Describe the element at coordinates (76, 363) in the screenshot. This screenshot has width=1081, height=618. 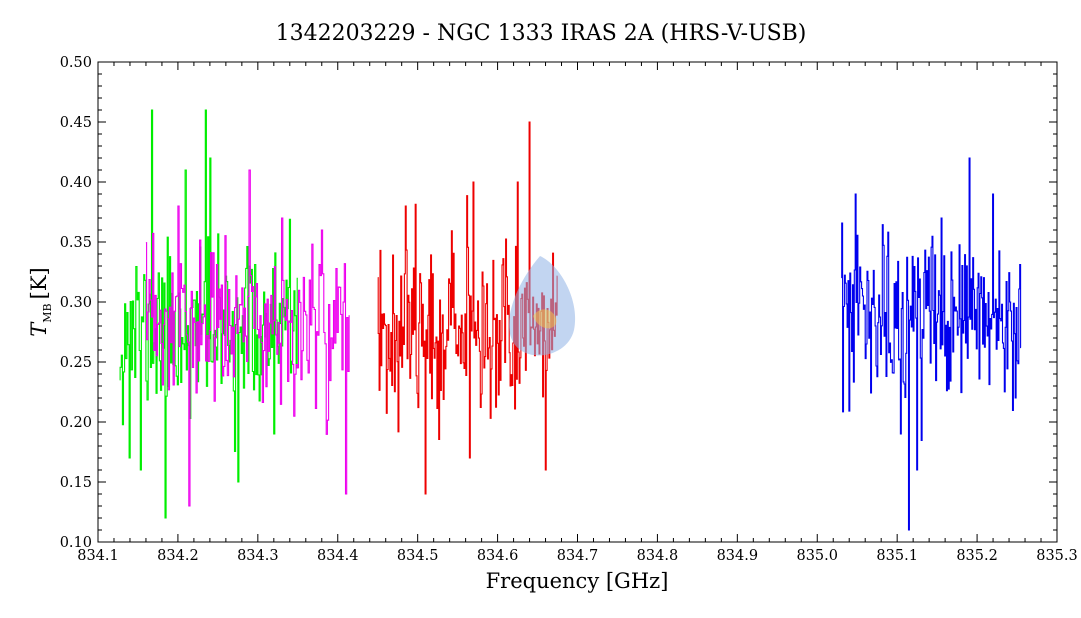
I see `y-tick-label: 0.25` at that location.